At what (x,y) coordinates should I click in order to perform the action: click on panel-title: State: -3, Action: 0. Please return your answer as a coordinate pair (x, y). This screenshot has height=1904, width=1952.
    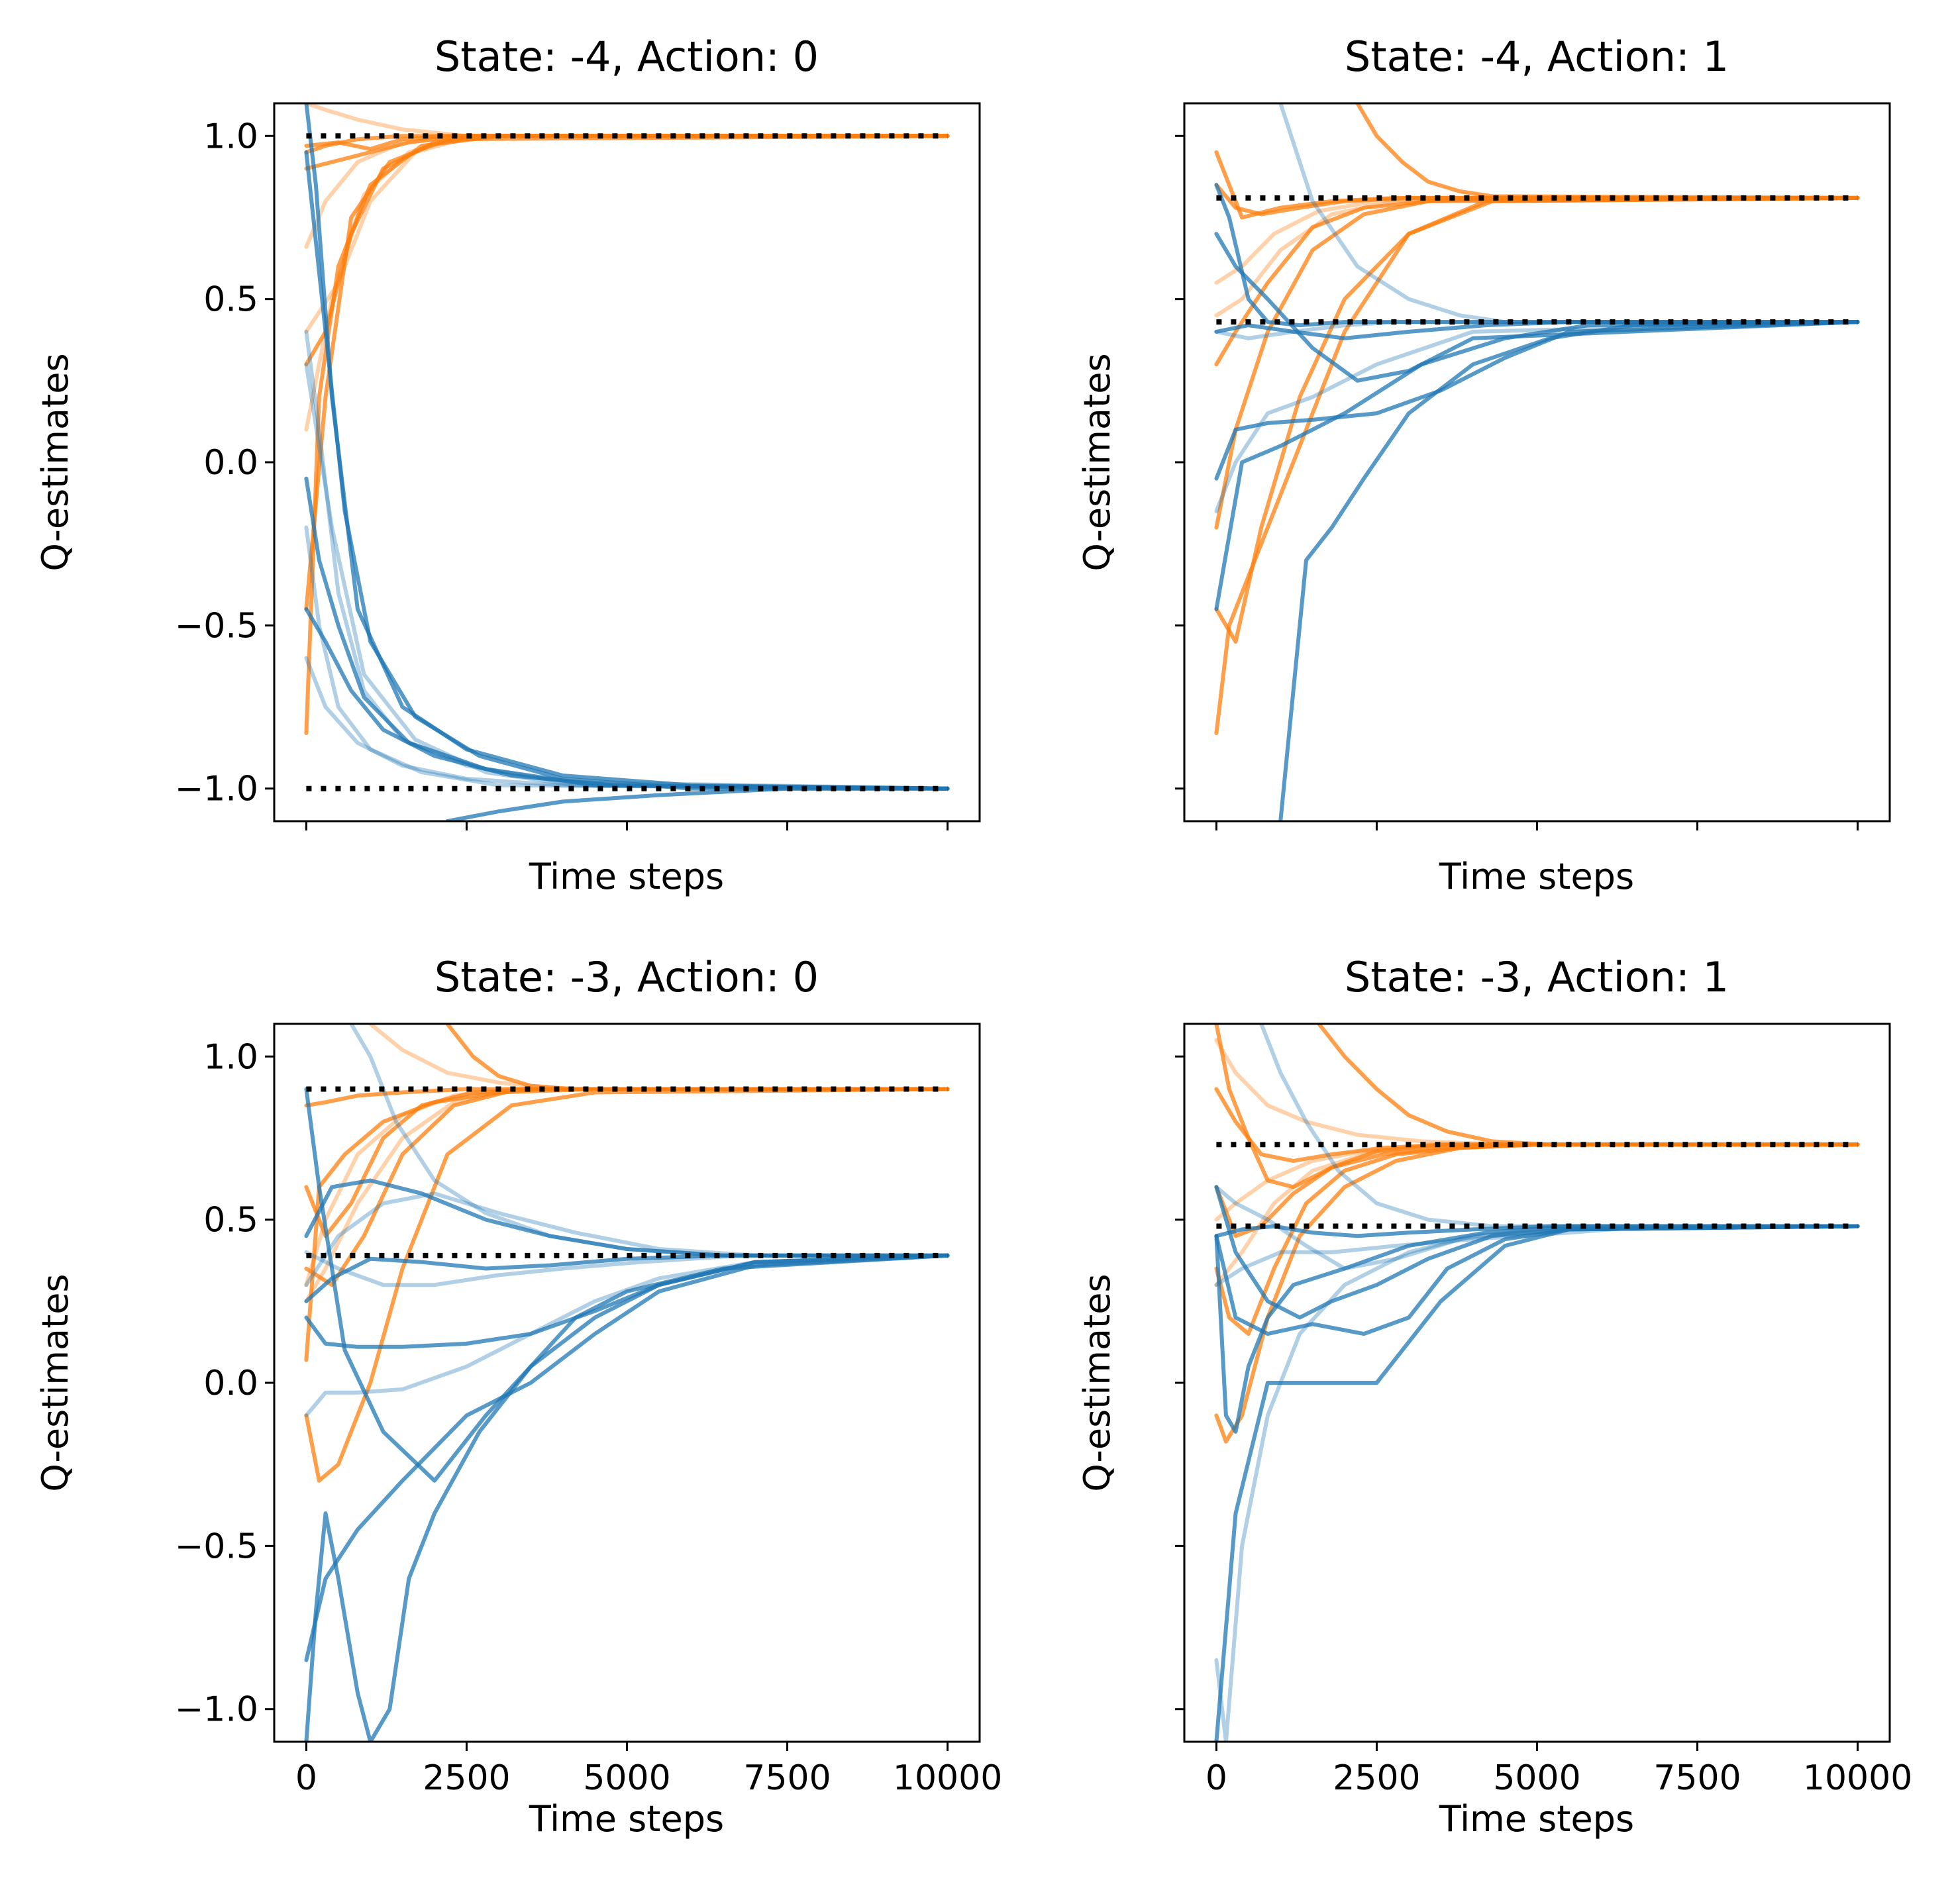
    Looking at the image, I should click on (627, 977).